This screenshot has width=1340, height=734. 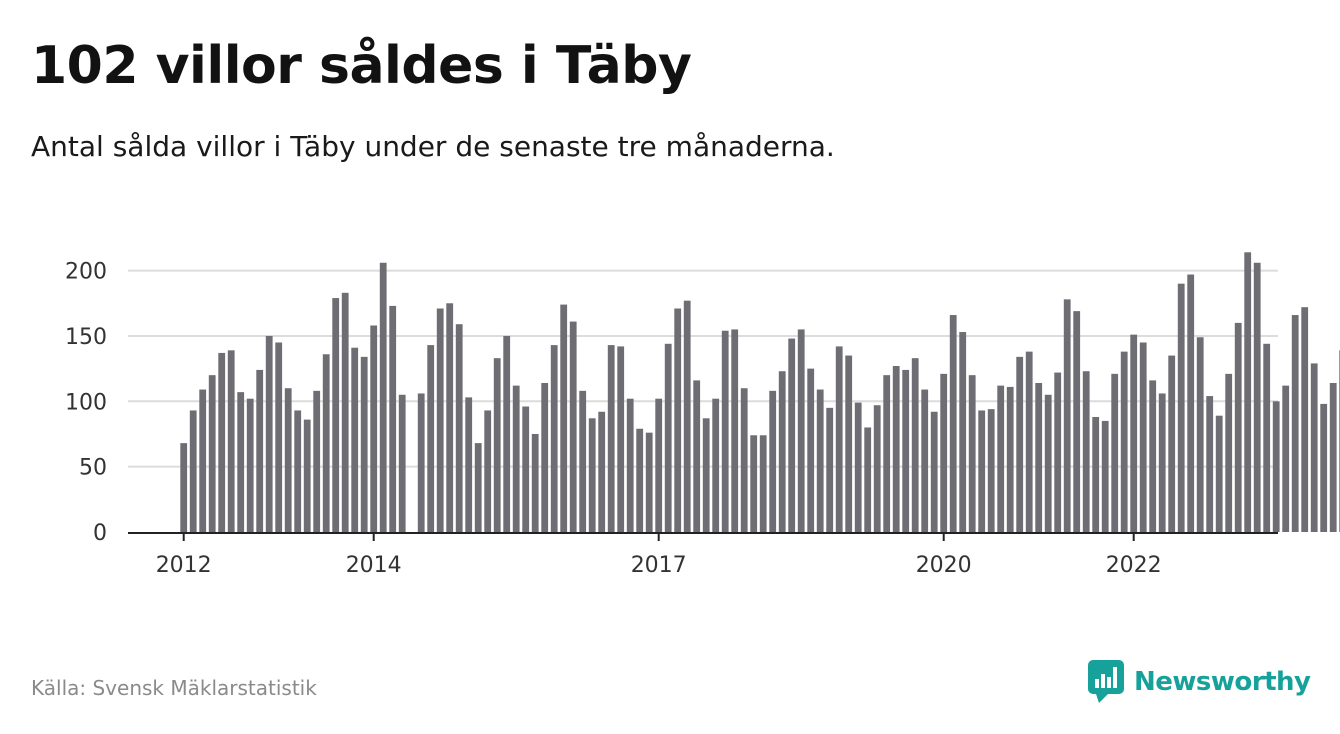 What do you see at coordinates (1106, 681) in the screenshot?
I see `newsworthy-logo-icon` at bounding box center [1106, 681].